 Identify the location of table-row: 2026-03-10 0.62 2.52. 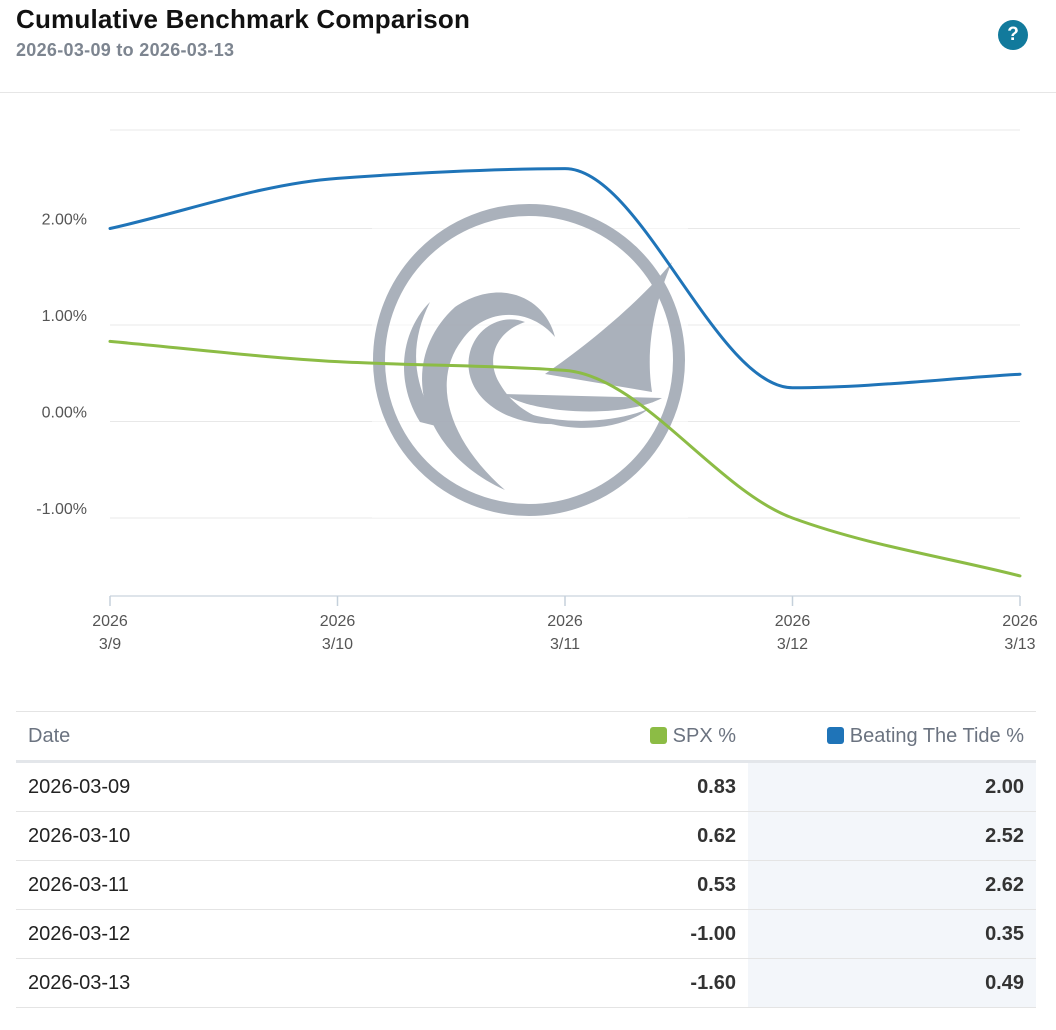
(526, 836).